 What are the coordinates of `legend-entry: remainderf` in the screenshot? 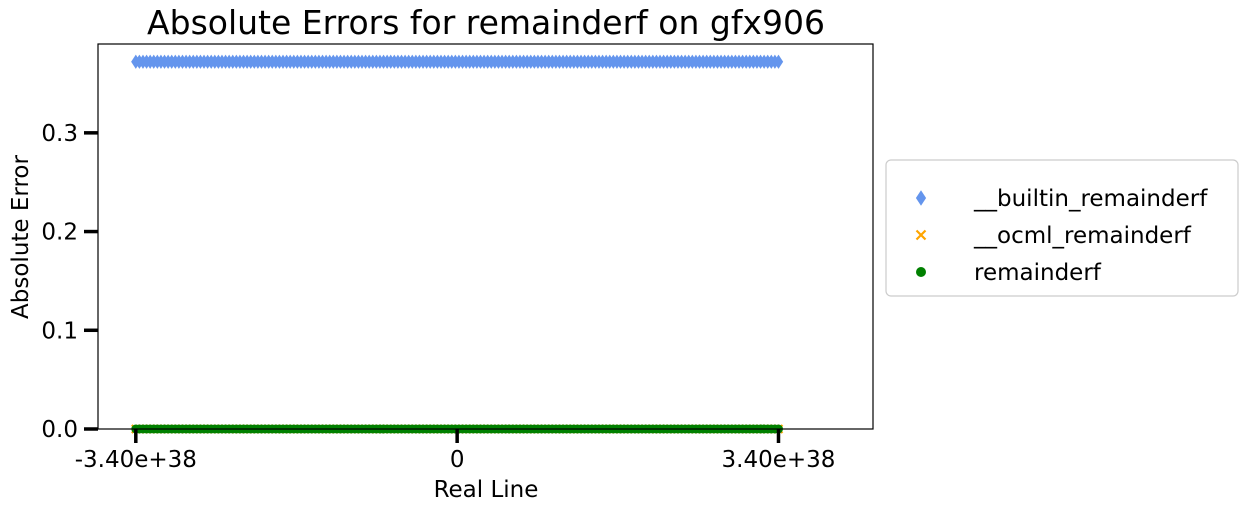 It's located at (1009, 273).